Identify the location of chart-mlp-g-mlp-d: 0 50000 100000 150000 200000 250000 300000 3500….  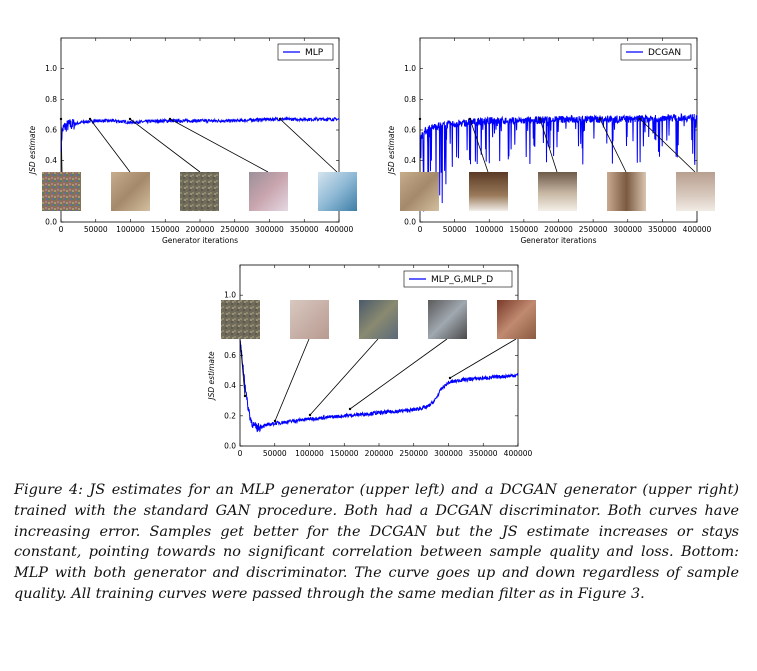
(370, 361).